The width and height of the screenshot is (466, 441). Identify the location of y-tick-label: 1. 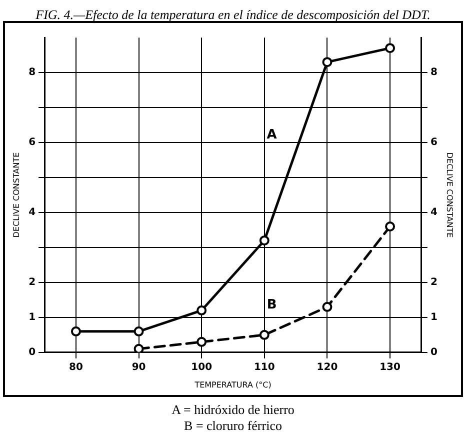
(32, 318).